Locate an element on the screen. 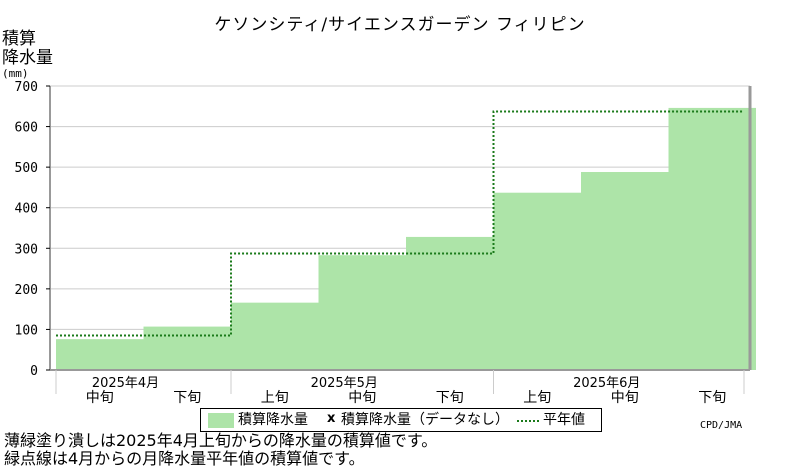 The height and width of the screenshot is (470, 800). x-month-label: 2025年6月 is located at coordinates (606, 383).